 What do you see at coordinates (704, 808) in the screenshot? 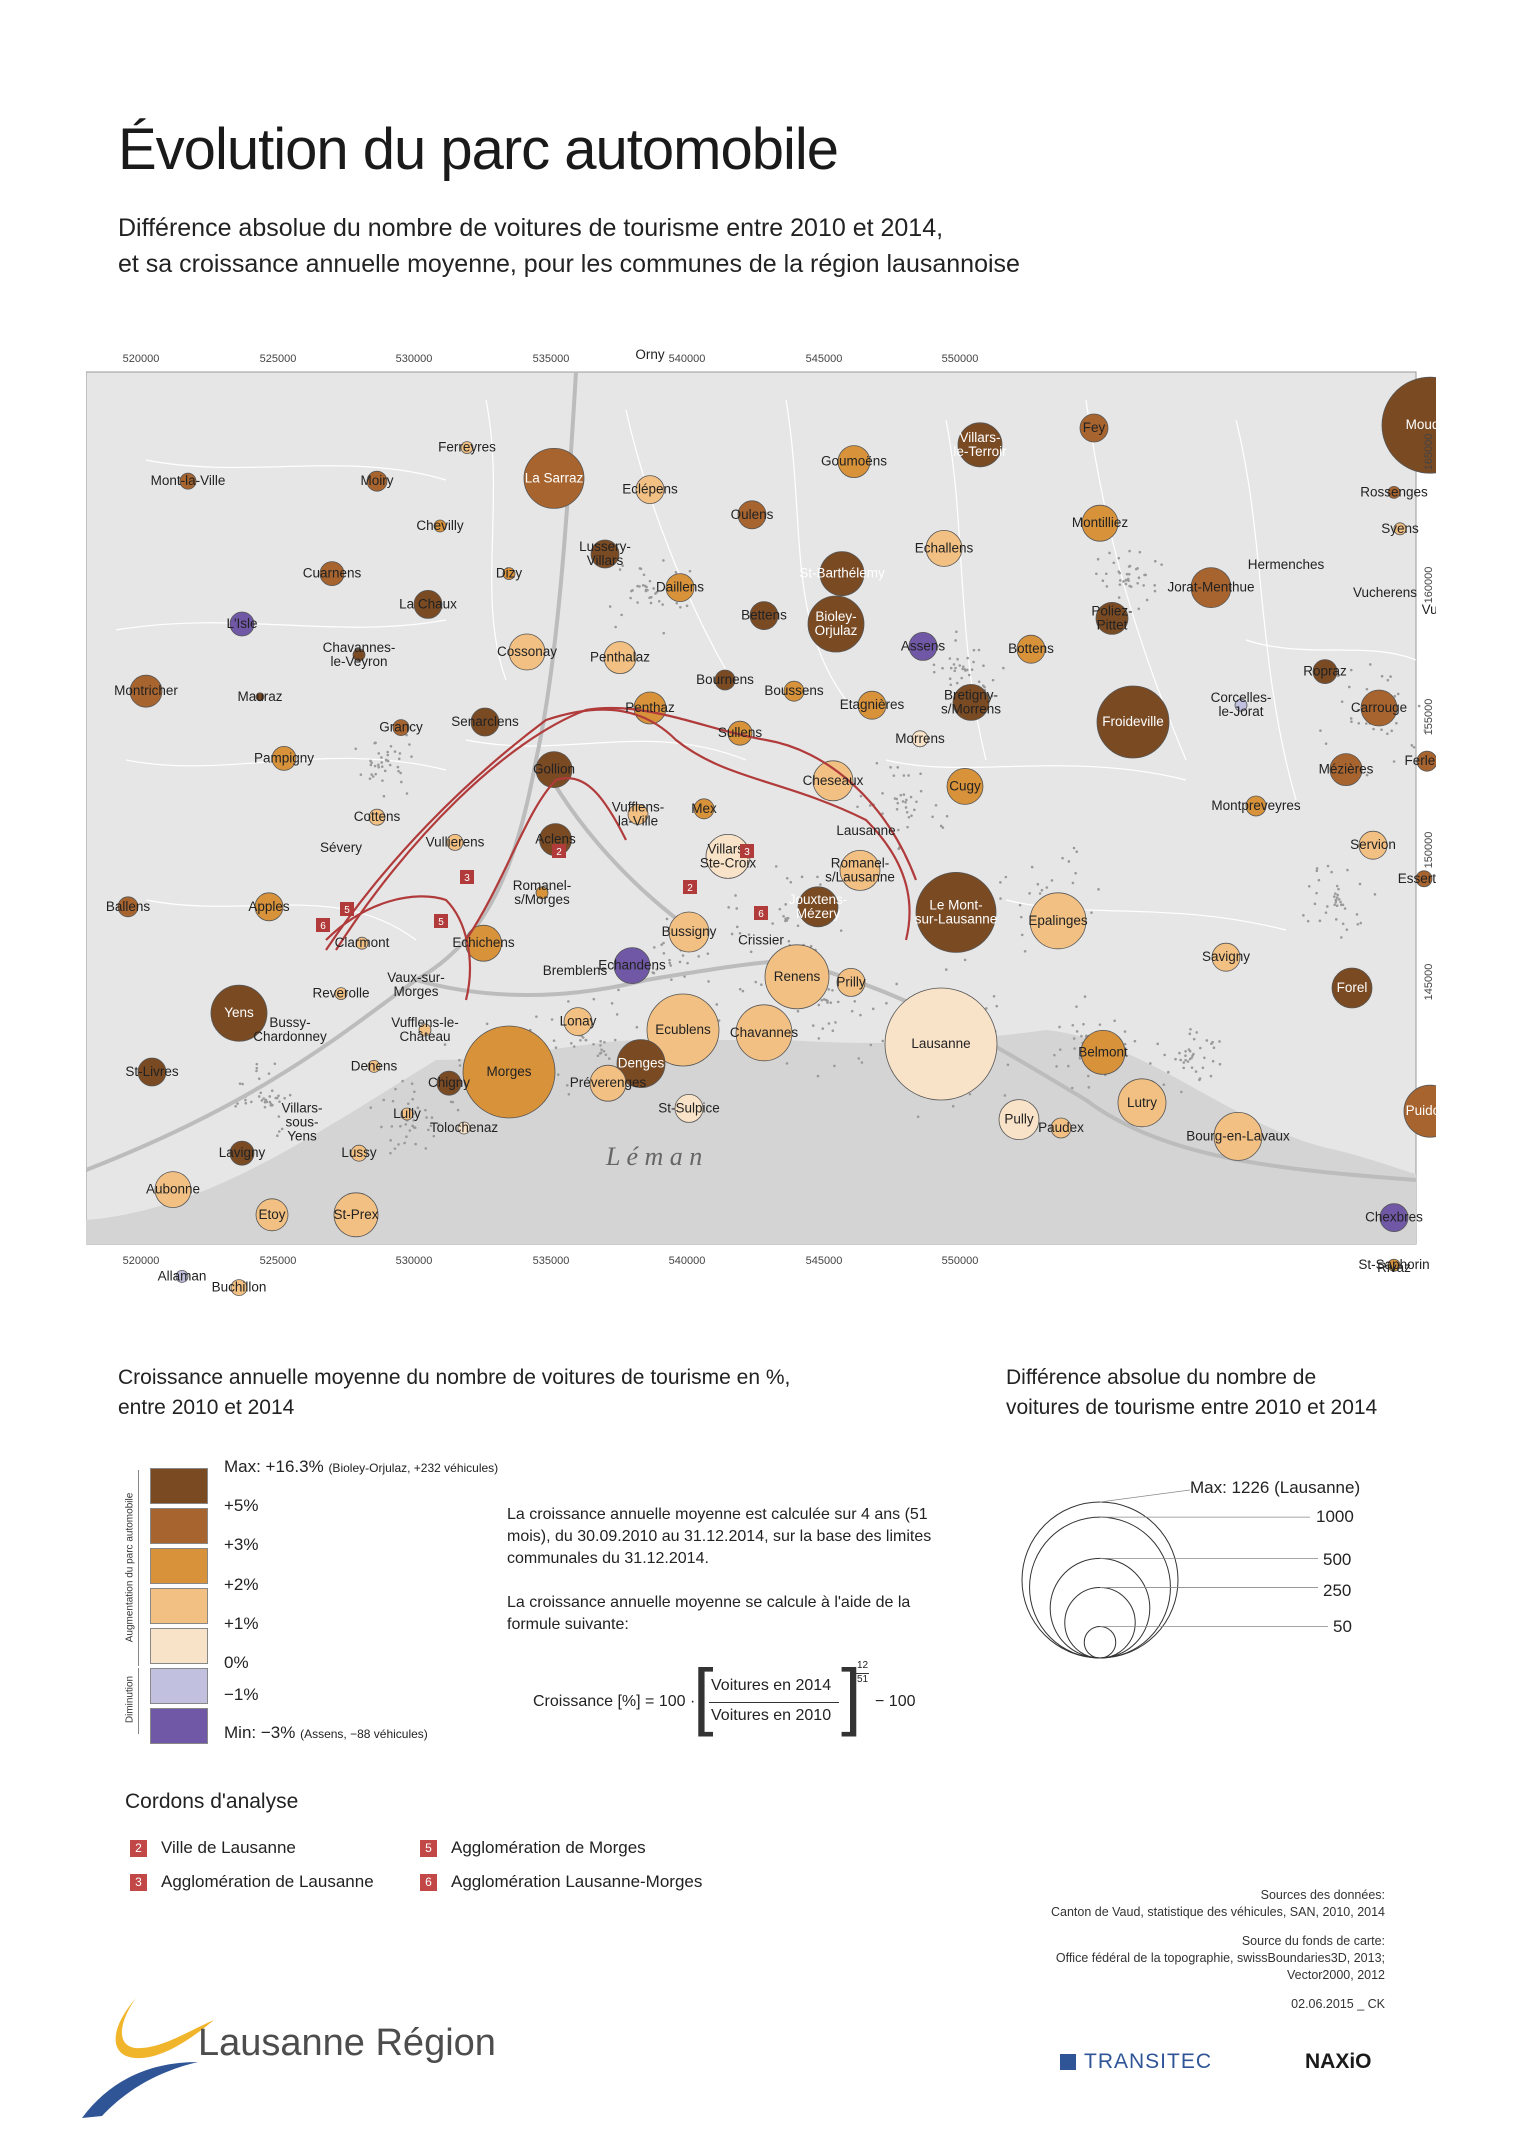
I see `commune-label: Mex` at bounding box center [704, 808].